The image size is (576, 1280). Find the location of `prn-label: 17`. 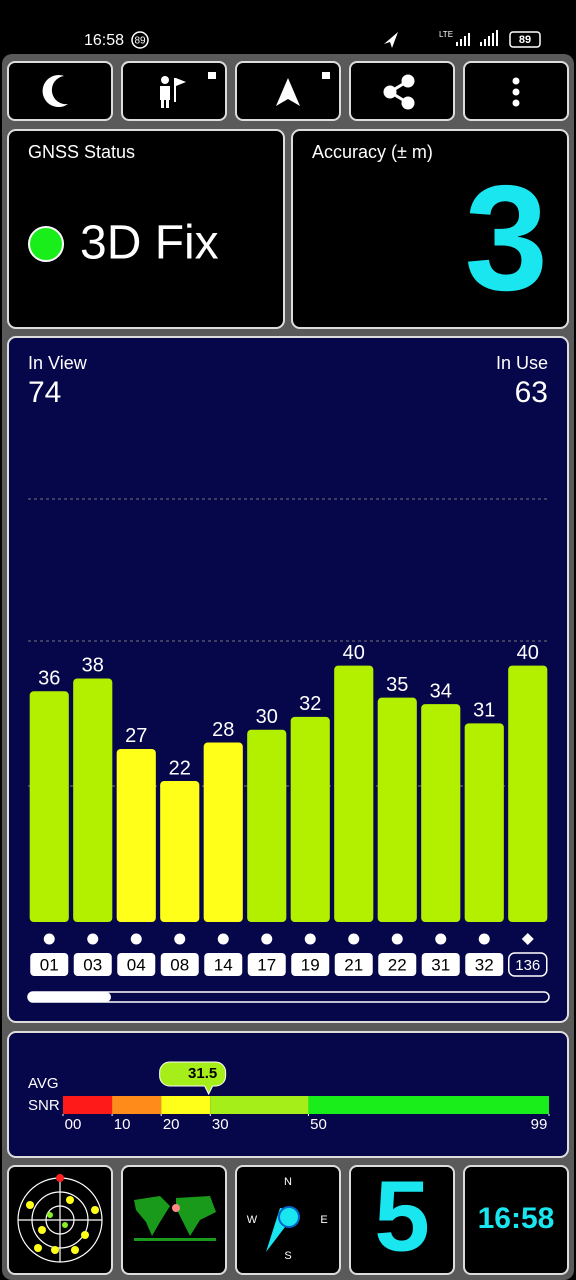

prn-label: 17 is located at coordinates (266, 964).